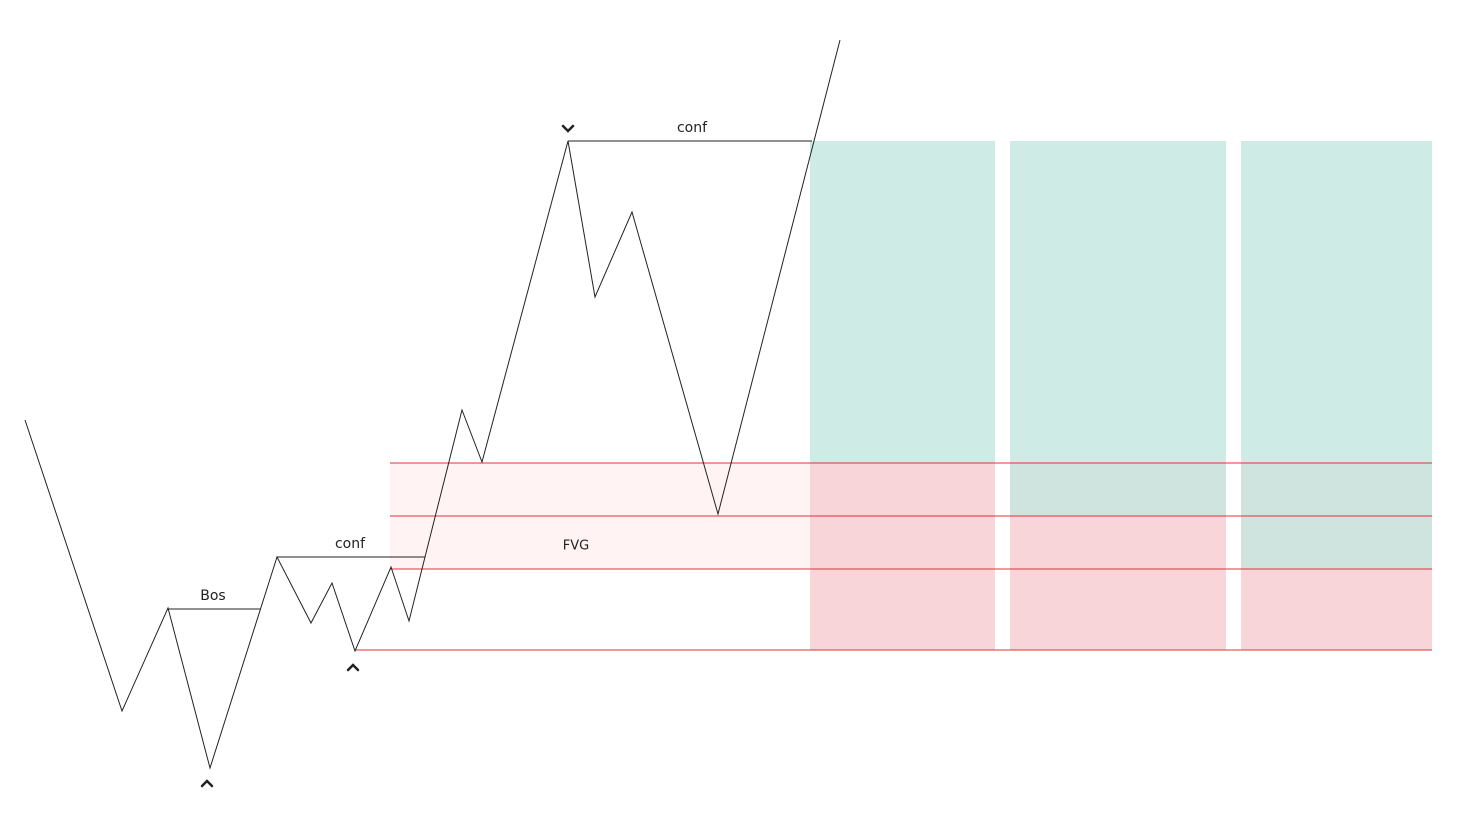 This screenshot has height=820, width=1460. What do you see at coordinates (212, 596) in the screenshot?
I see `bos-label: Bos` at bounding box center [212, 596].